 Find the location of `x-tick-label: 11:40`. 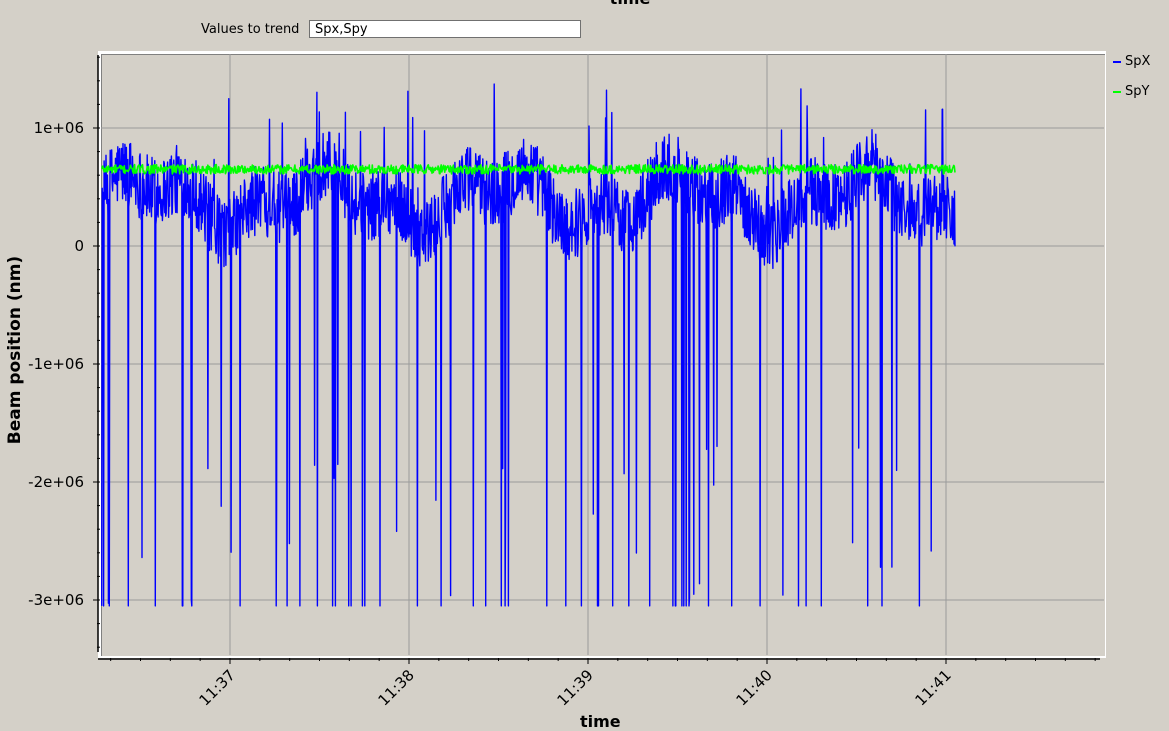

x-tick-label: 11:40 is located at coordinates (754, 687).